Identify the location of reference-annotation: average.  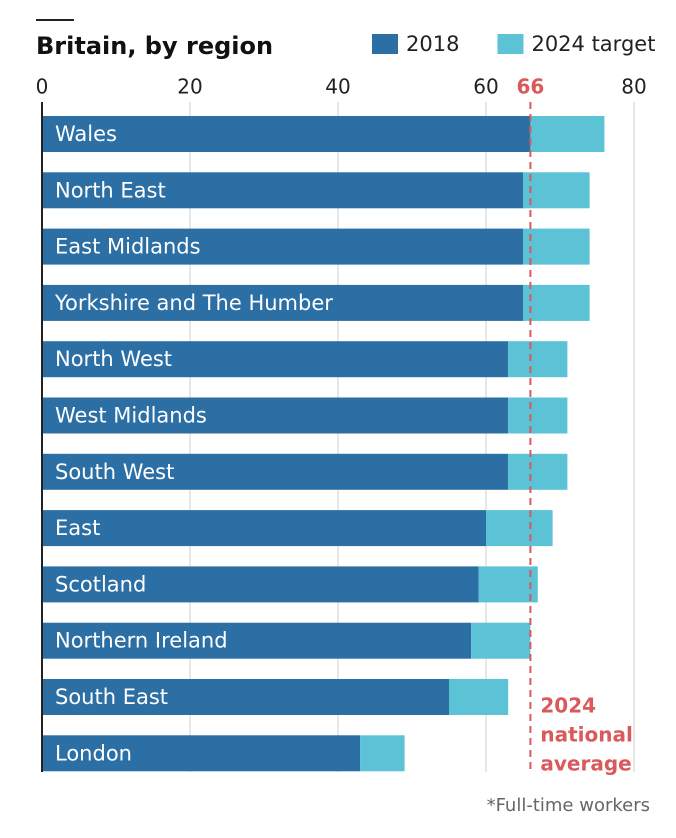
(585, 764).